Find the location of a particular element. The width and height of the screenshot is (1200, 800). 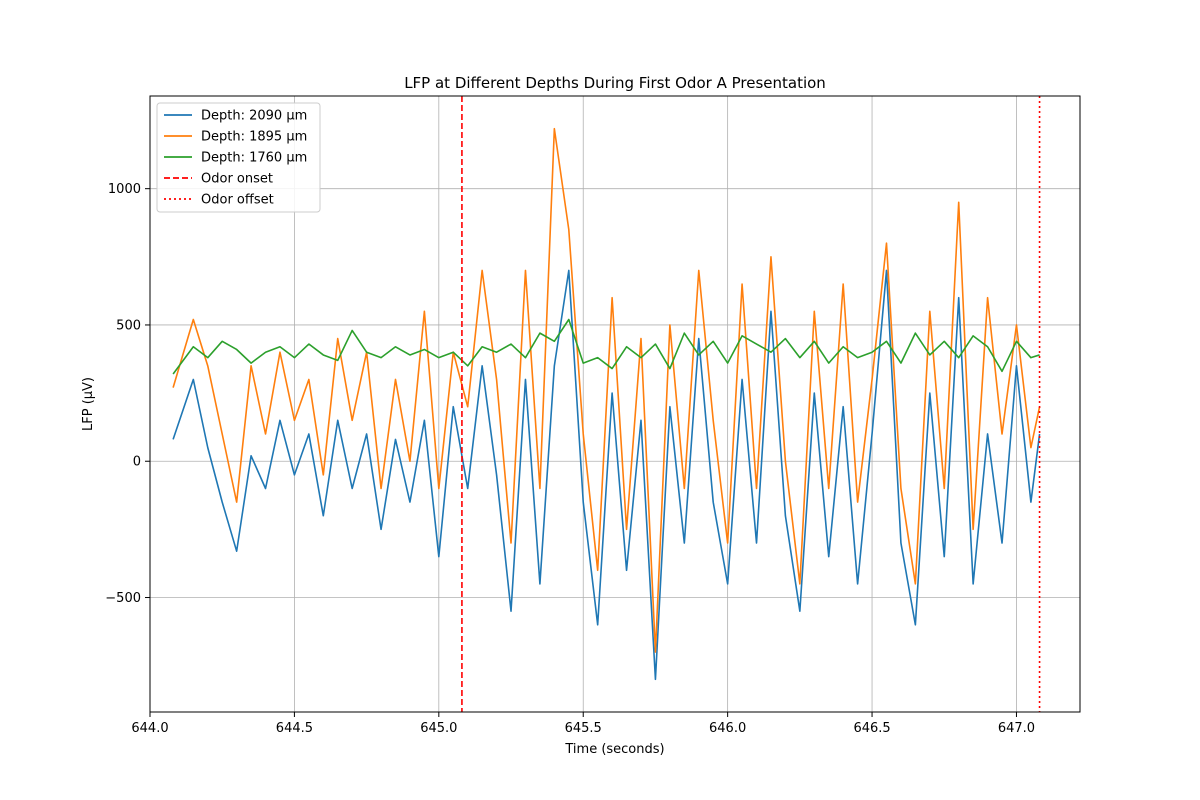

x-tick-label: 644.0 is located at coordinates (149, 728).